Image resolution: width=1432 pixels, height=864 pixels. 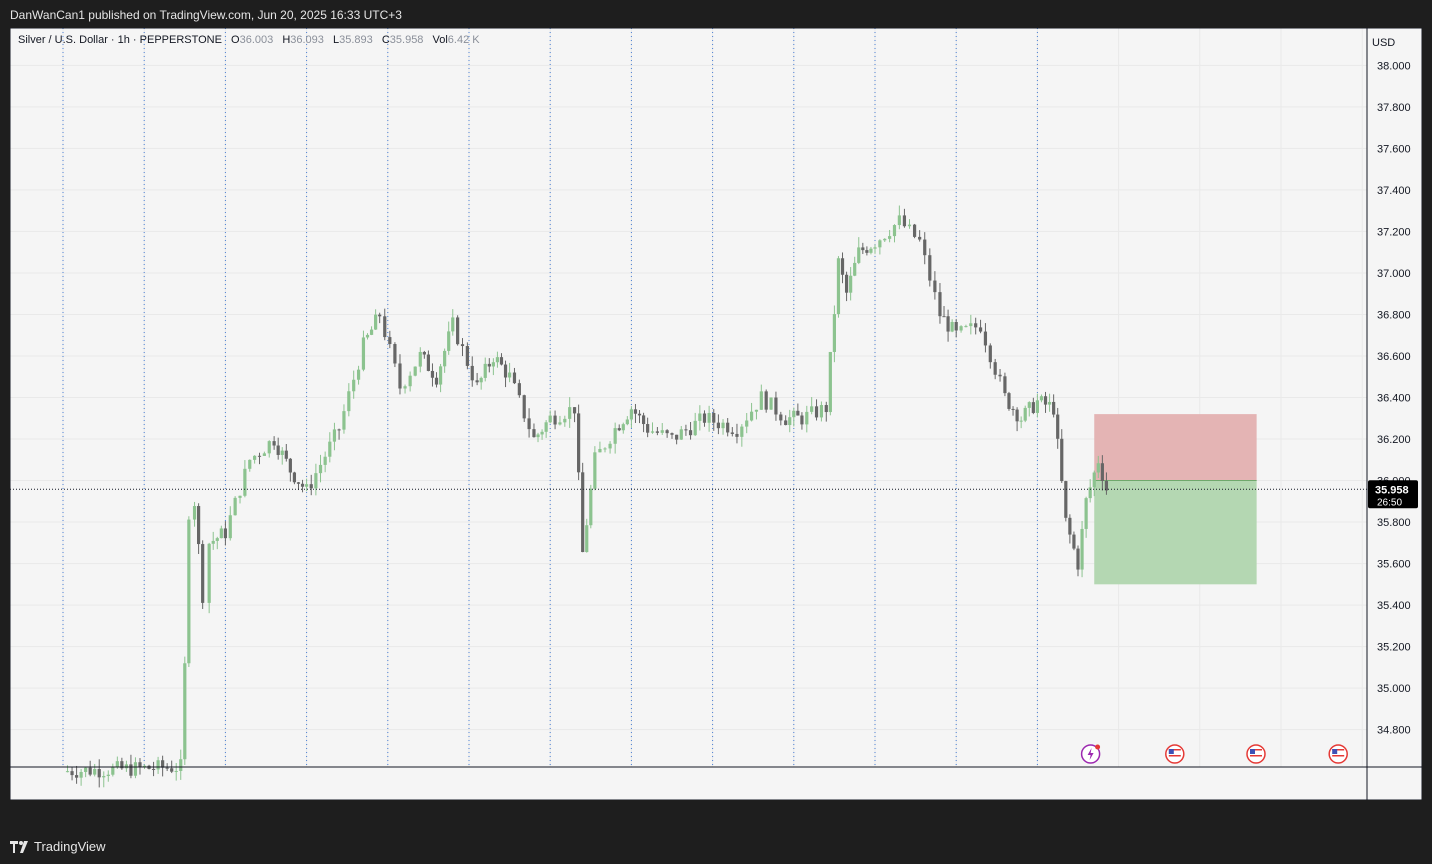 What do you see at coordinates (1394, 232) in the screenshot?
I see `price-tick-label: 37.200` at bounding box center [1394, 232].